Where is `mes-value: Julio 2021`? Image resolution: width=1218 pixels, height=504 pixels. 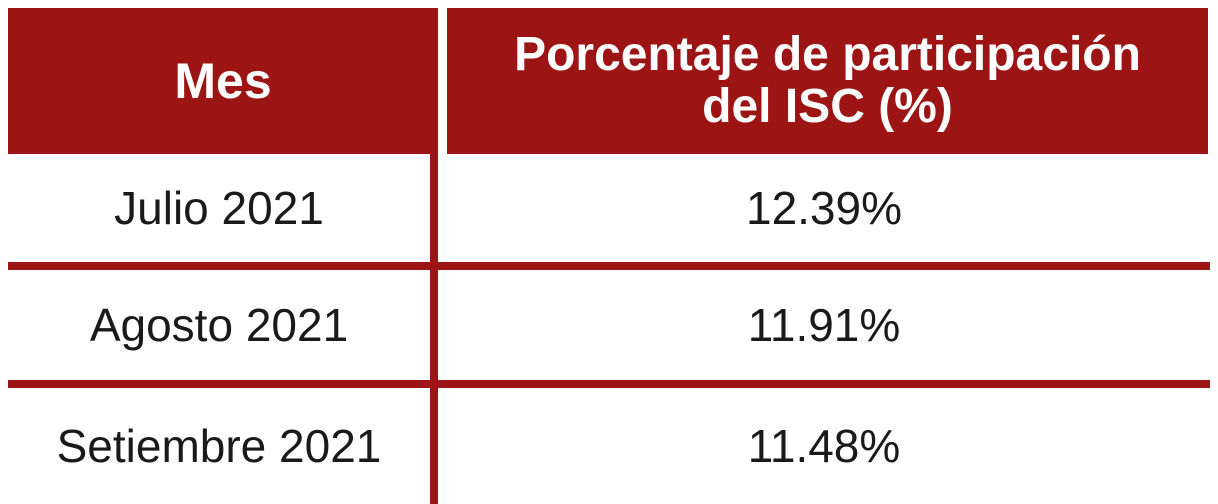
mes-value: Julio 2021 is located at coordinates (219, 208).